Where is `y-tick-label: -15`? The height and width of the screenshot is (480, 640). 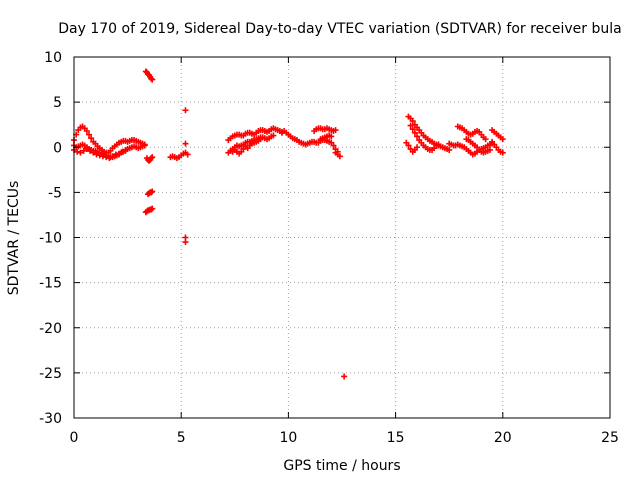
y-tick-label: -15 is located at coordinates (50, 284).